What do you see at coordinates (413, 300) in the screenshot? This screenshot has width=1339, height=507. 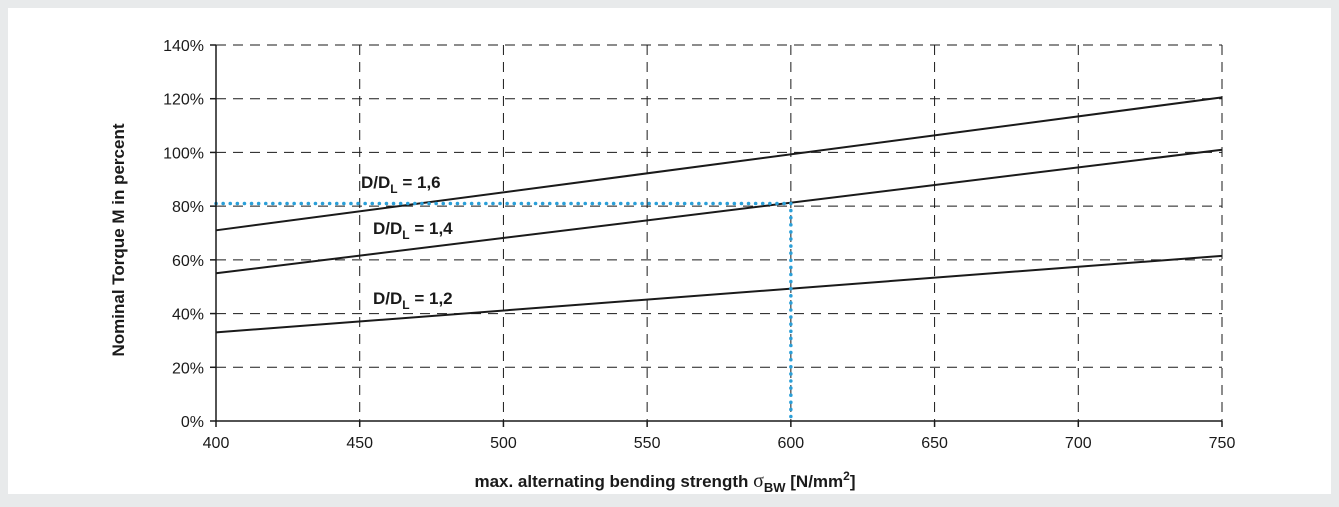 I see `series-label-3: D/DL = 1,2` at bounding box center [413, 300].